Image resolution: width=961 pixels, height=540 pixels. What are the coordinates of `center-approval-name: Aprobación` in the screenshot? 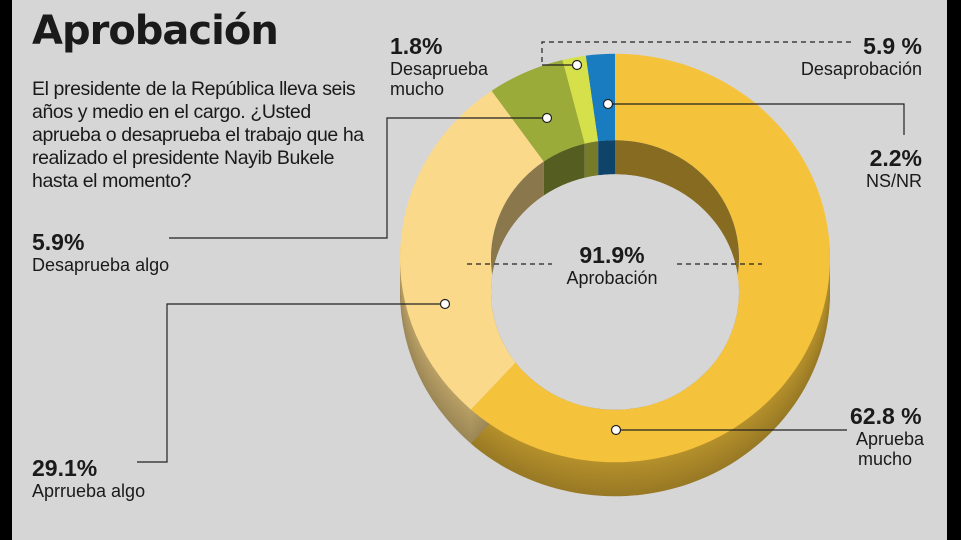 It's located at (612, 278).